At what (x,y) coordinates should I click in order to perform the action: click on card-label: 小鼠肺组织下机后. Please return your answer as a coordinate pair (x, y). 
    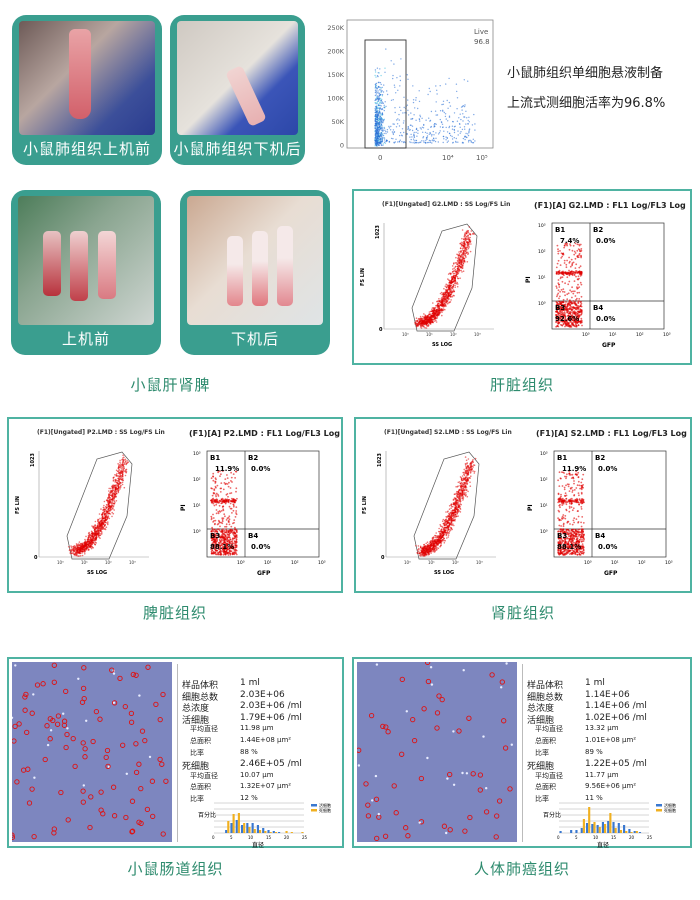
    Looking at the image, I should click on (237, 149).